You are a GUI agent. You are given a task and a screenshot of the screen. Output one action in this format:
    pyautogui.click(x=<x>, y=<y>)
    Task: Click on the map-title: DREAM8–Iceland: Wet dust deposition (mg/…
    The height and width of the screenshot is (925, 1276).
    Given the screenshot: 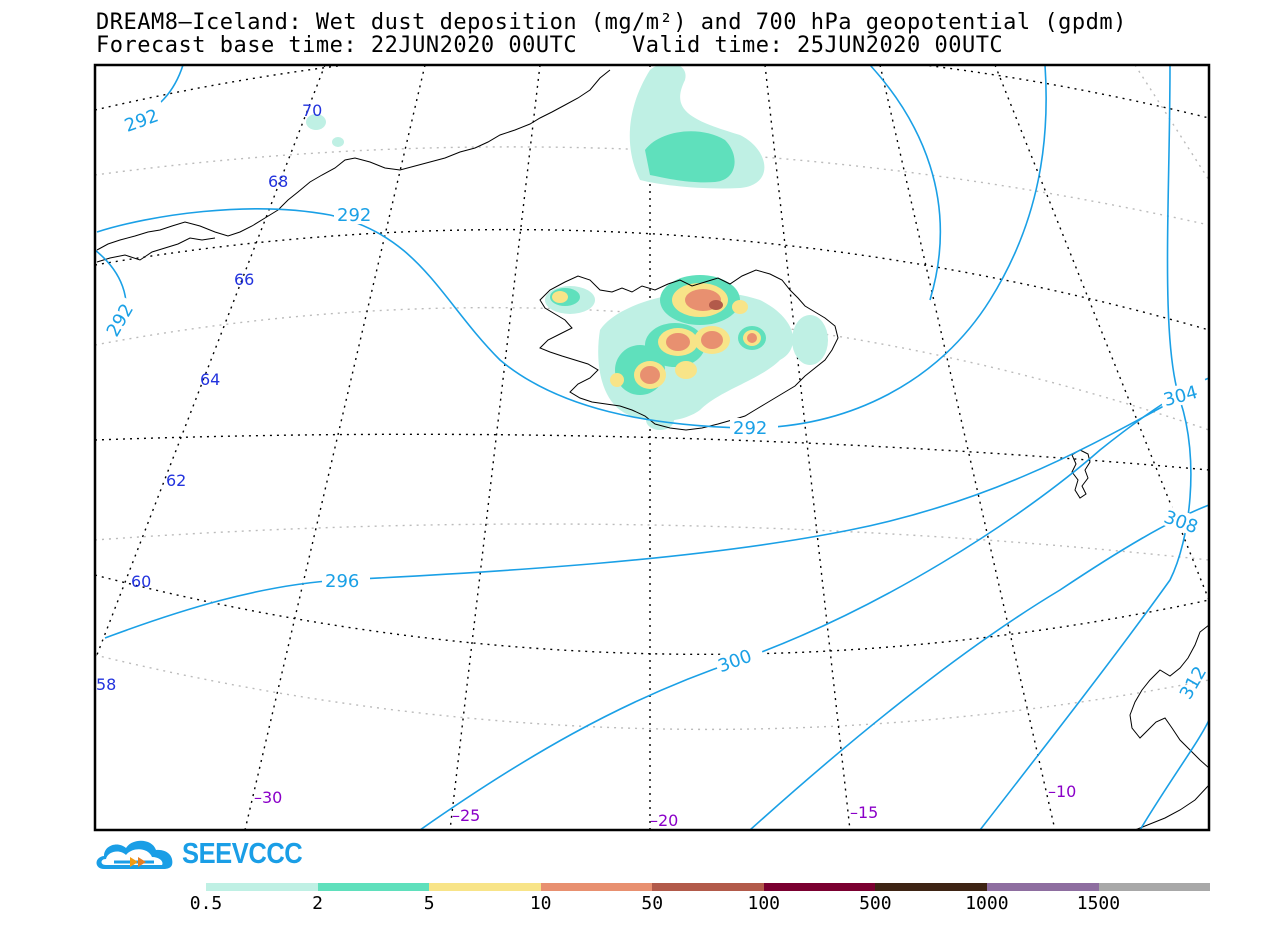 What is the action you would take?
    pyautogui.click(x=611, y=22)
    